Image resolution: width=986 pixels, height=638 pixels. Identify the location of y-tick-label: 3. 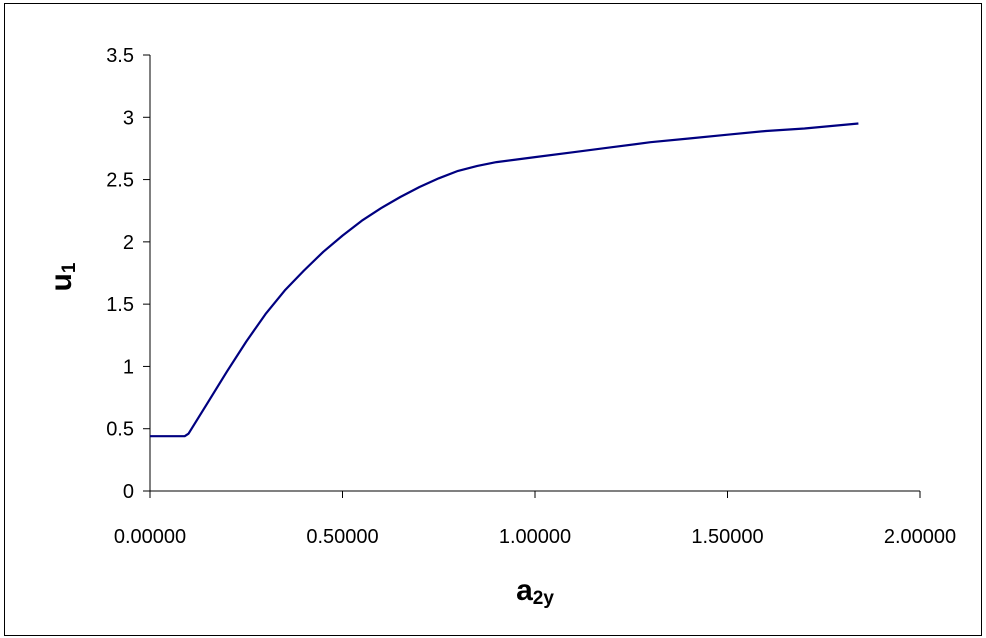
(128, 118).